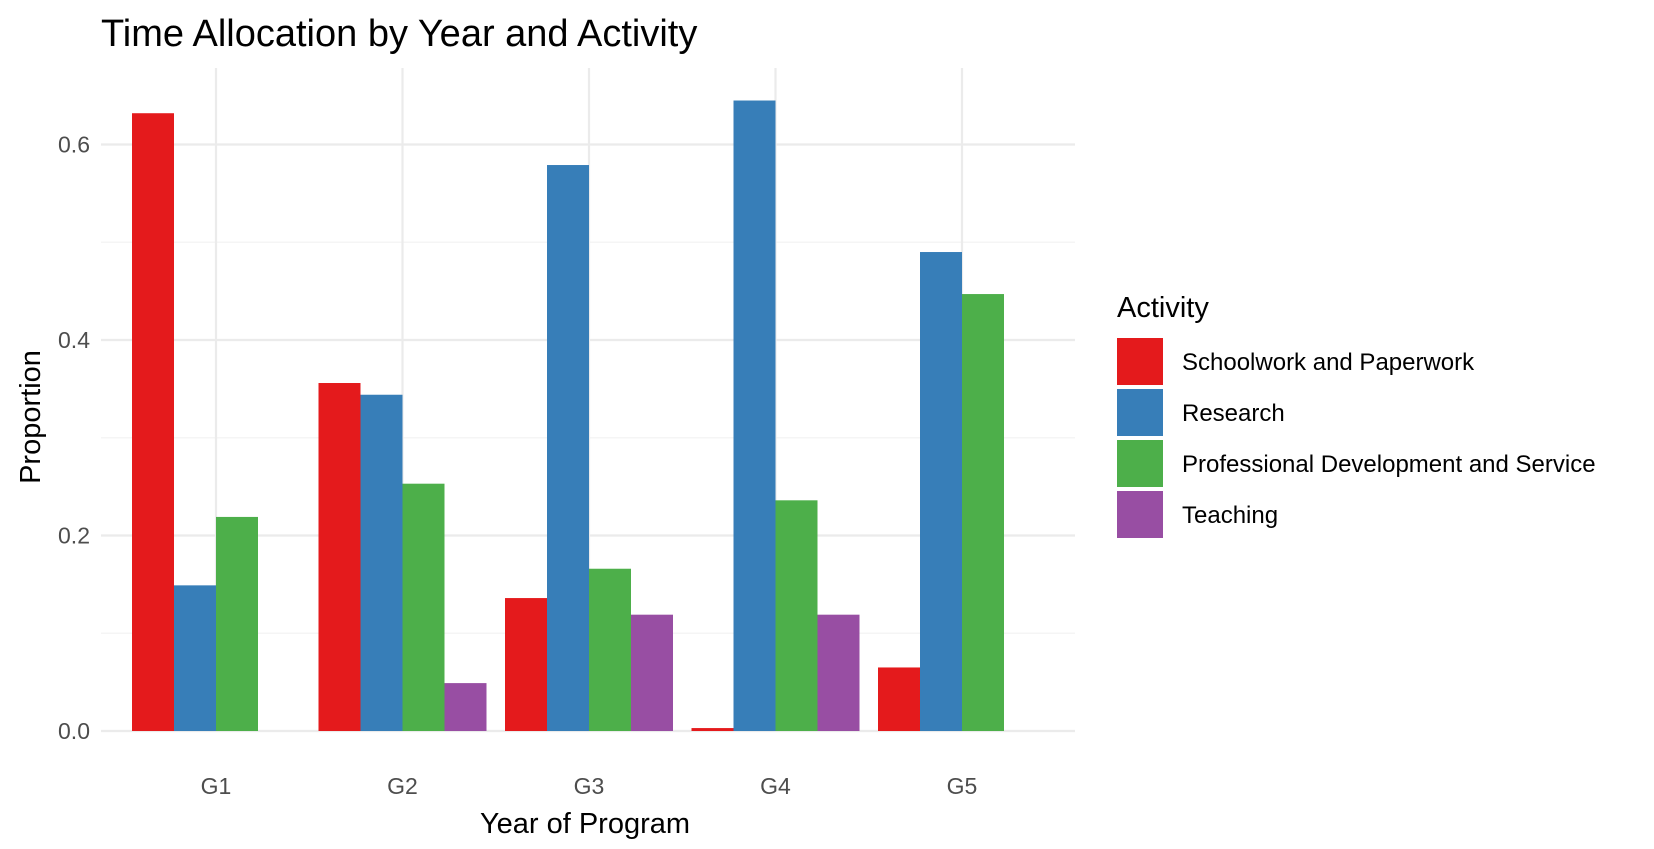 The height and width of the screenshot is (849, 1654). Describe the element at coordinates (1233, 413) in the screenshot. I see `legend-label: Research` at that location.